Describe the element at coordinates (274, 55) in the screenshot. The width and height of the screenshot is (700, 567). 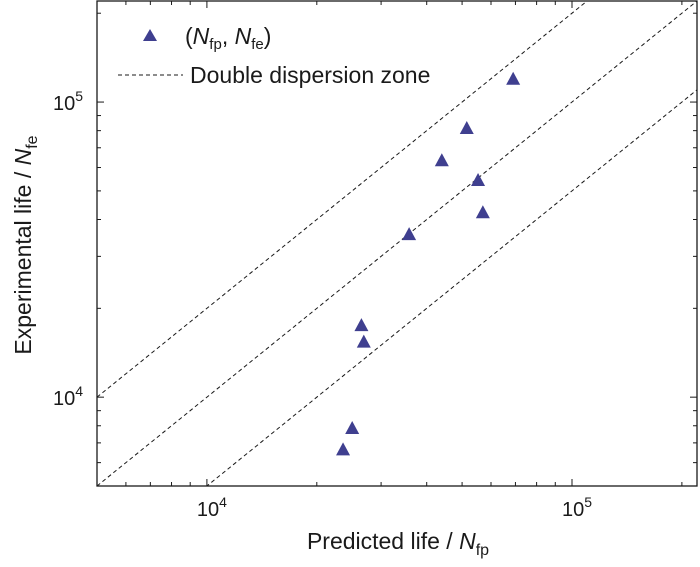
I see `legend: (Nfp, Nfe) Double dispersion zone` at that location.